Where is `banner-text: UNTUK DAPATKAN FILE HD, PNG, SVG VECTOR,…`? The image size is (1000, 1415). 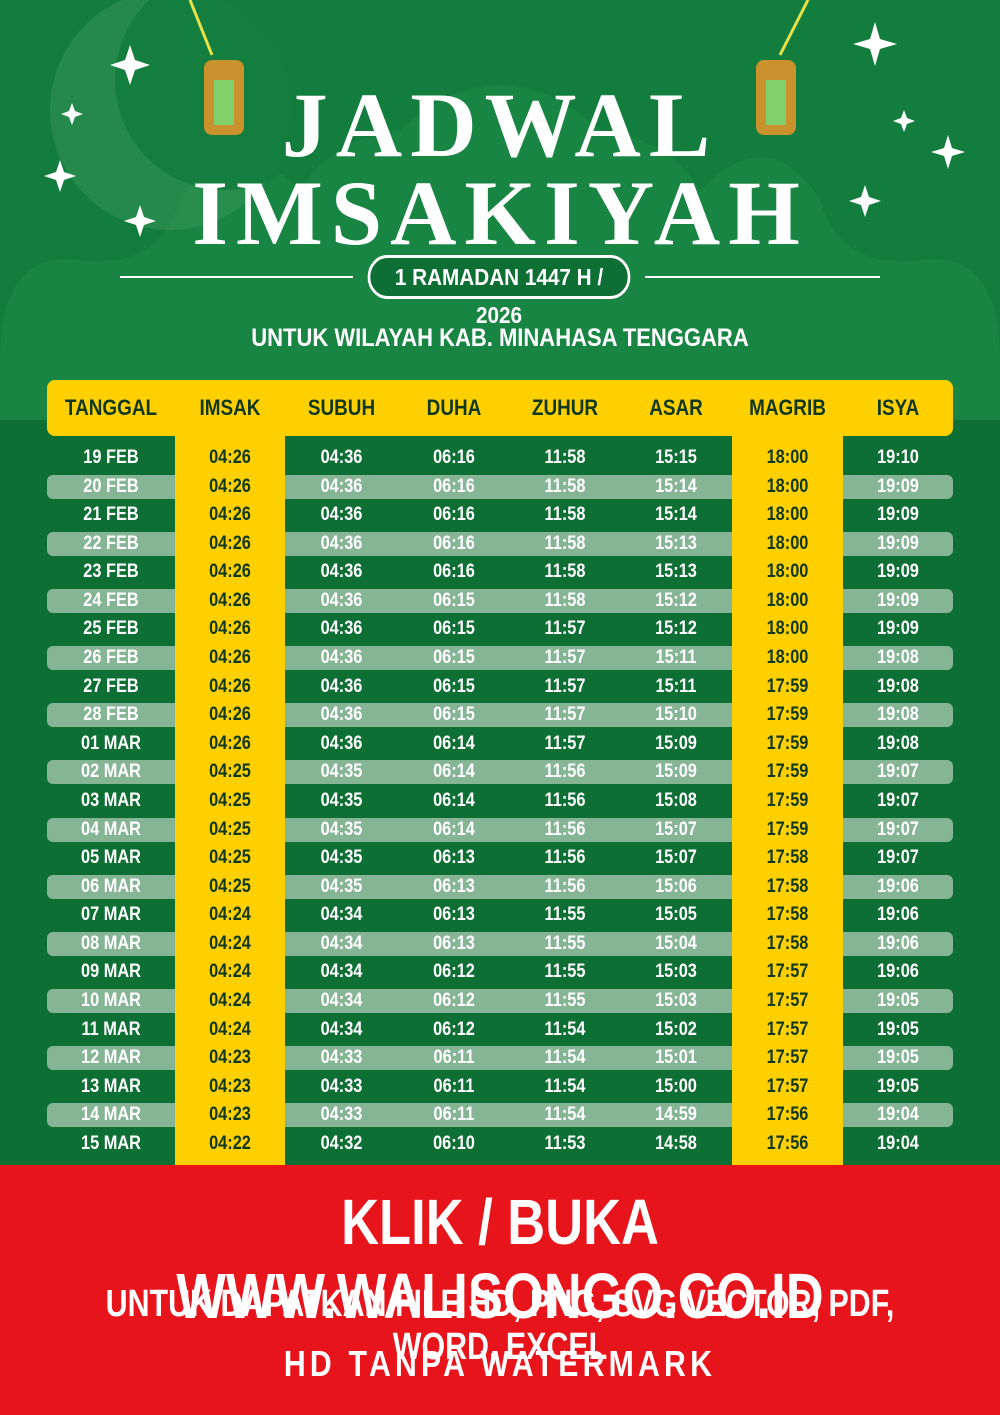
banner-text: UNTUK DAPATKAN FILE HD, PNG, SVG VECTOR,… is located at coordinates (500, 1325).